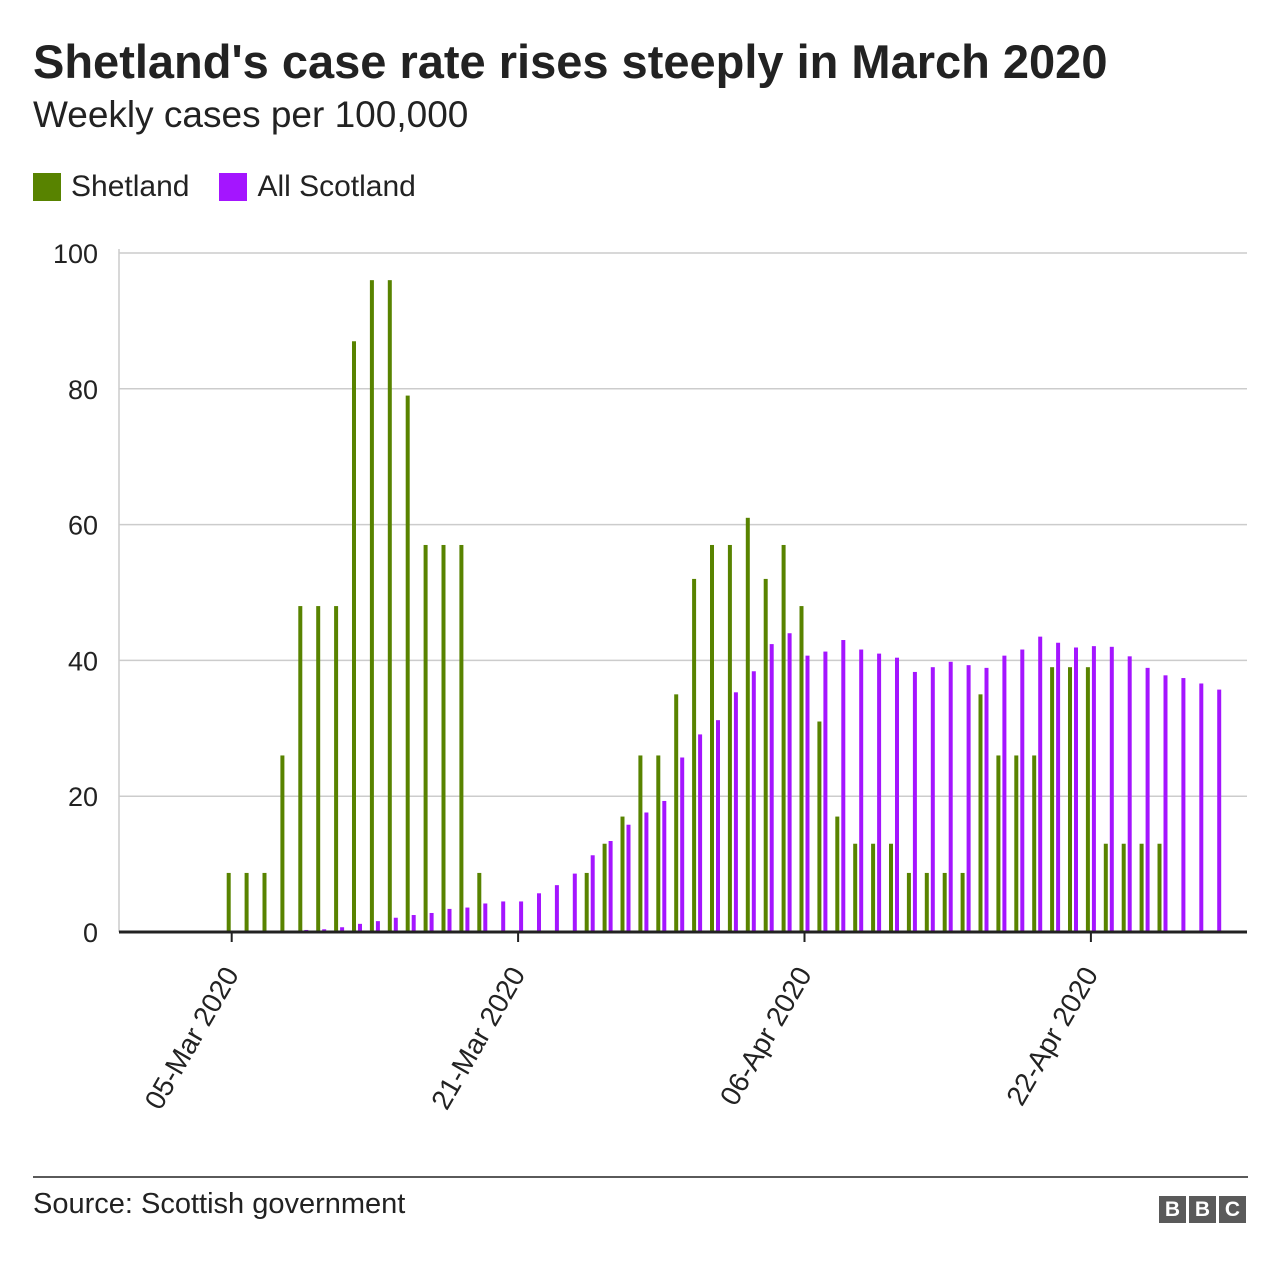 This screenshot has width=1280, height=1264. What do you see at coordinates (83, 526) in the screenshot?
I see `y-tick-label: 60` at bounding box center [83, 526].